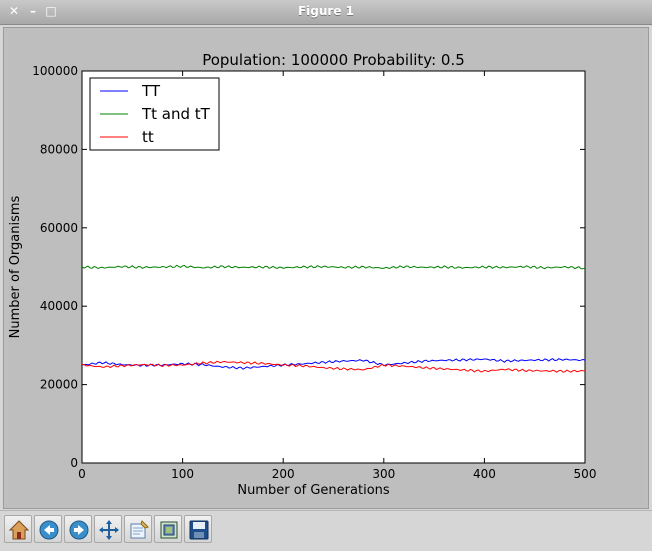 This screenshot has height=551, width=652. I want to click on legend-label: tt, so click(148, 137).